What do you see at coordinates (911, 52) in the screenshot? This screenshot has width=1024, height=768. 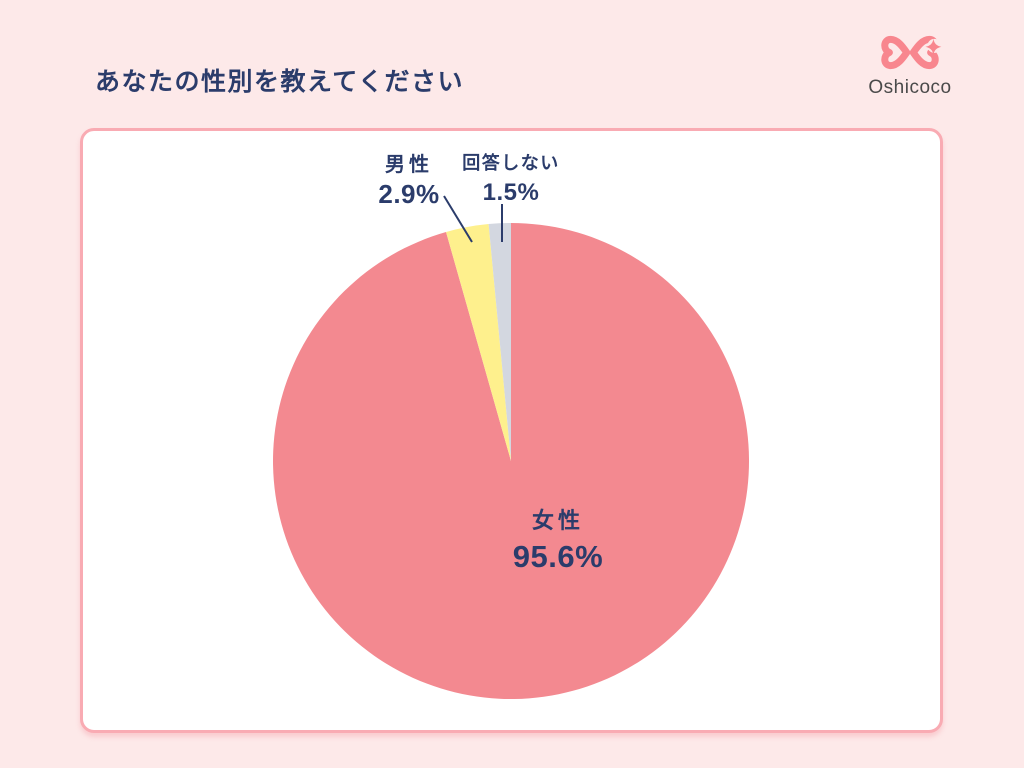 I see `oshicoco-hearts-infinity-icon` at bounding box center [911, 52].